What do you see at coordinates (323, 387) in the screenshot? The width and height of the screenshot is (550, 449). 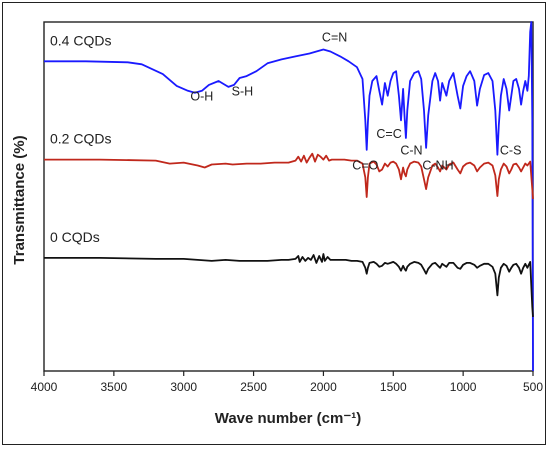 I see `x-tick-label: 2000` at bounding box center [323, 387].